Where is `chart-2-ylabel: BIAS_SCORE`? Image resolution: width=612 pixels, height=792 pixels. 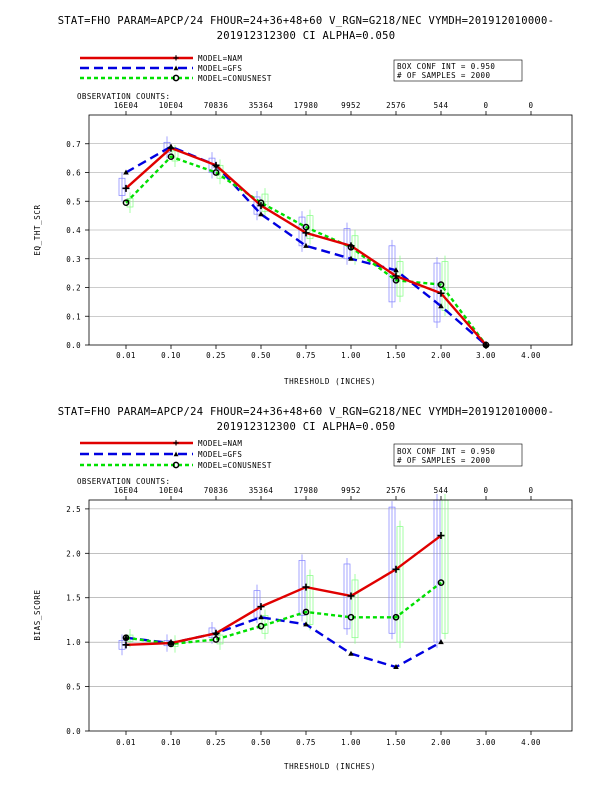 chart-2-ylabel: BIAS_SCORE is located at coordinates (37, 614).